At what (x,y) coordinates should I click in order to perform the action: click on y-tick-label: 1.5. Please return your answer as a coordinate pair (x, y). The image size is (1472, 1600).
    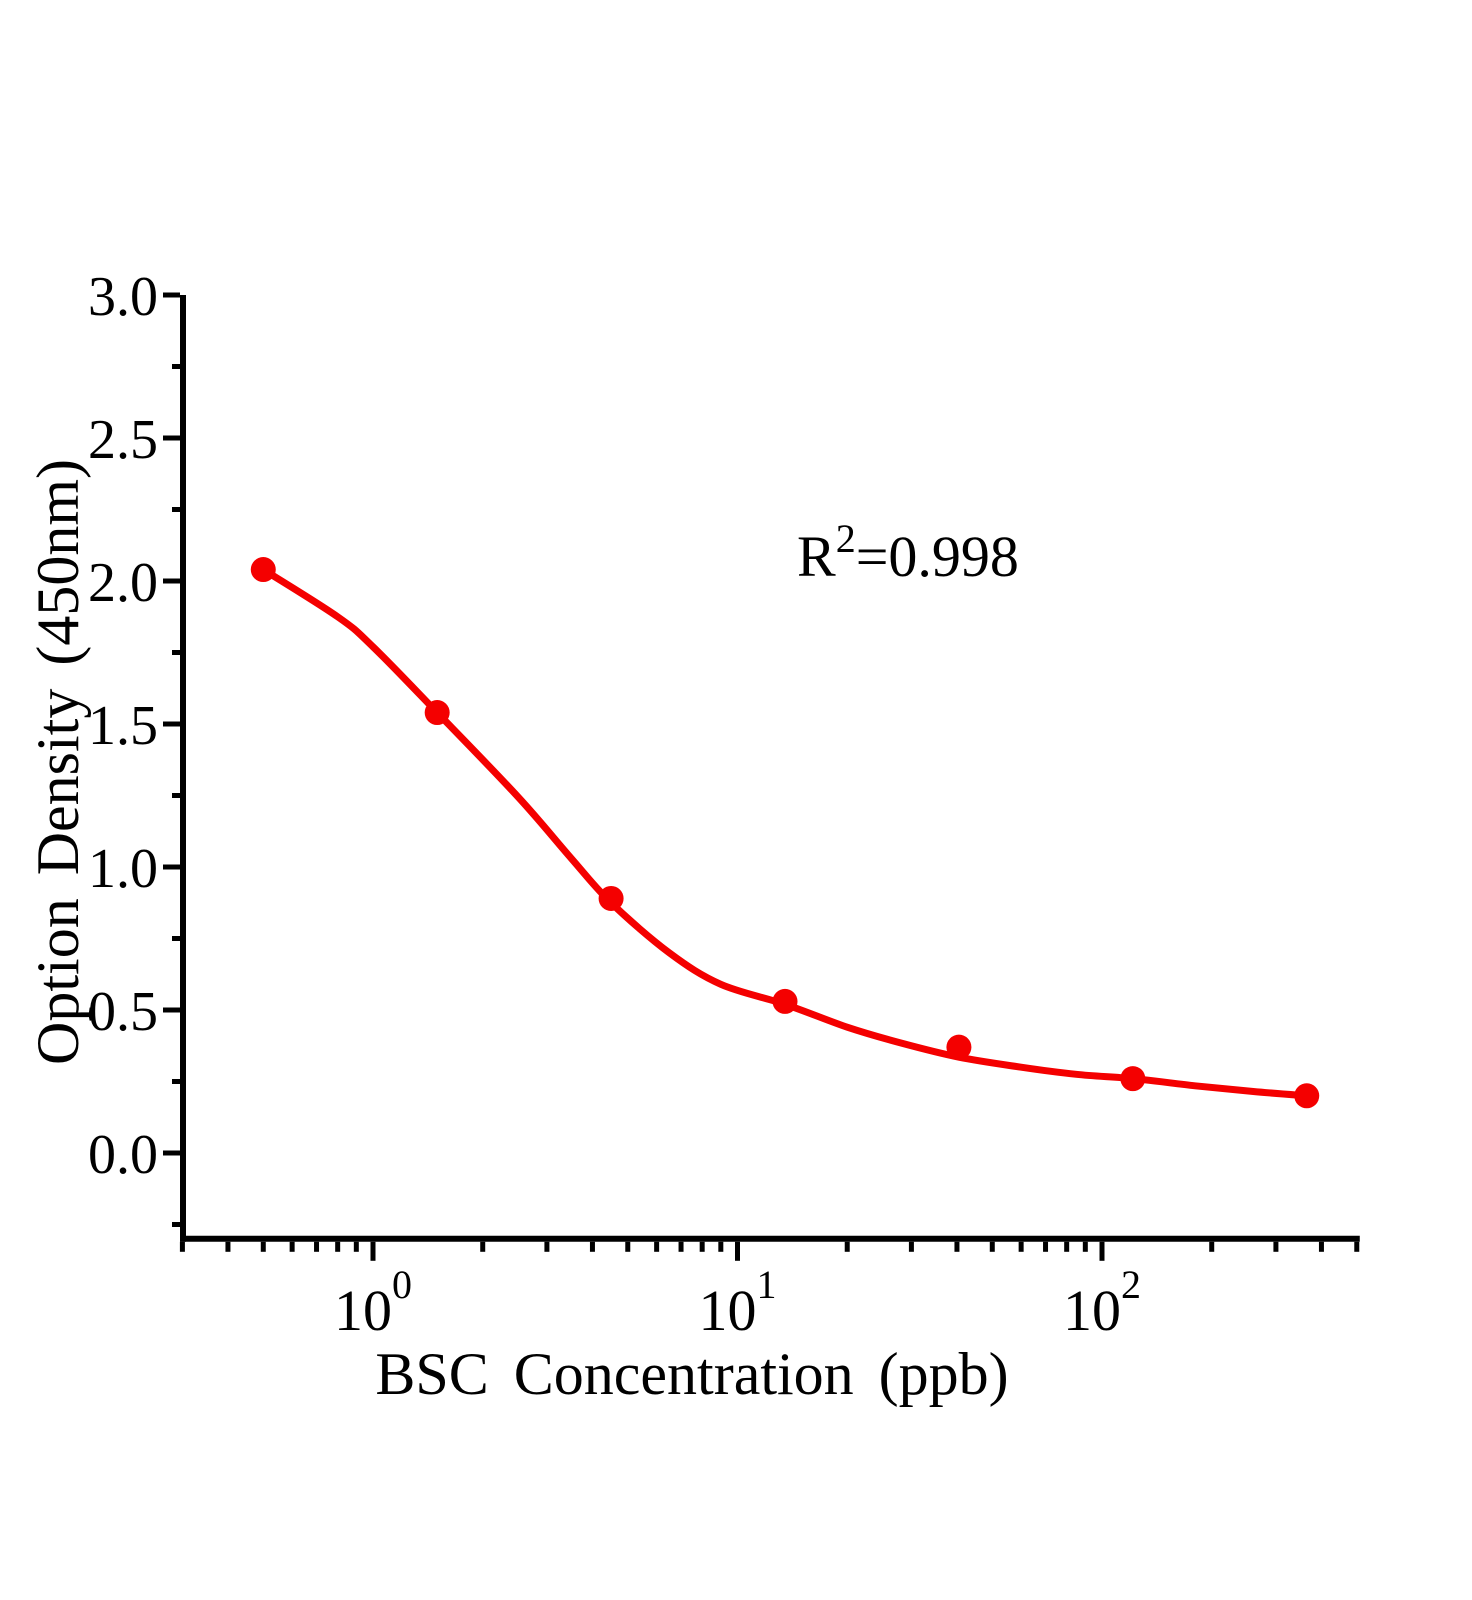
    Looking at the image, I should click on (123, 726).